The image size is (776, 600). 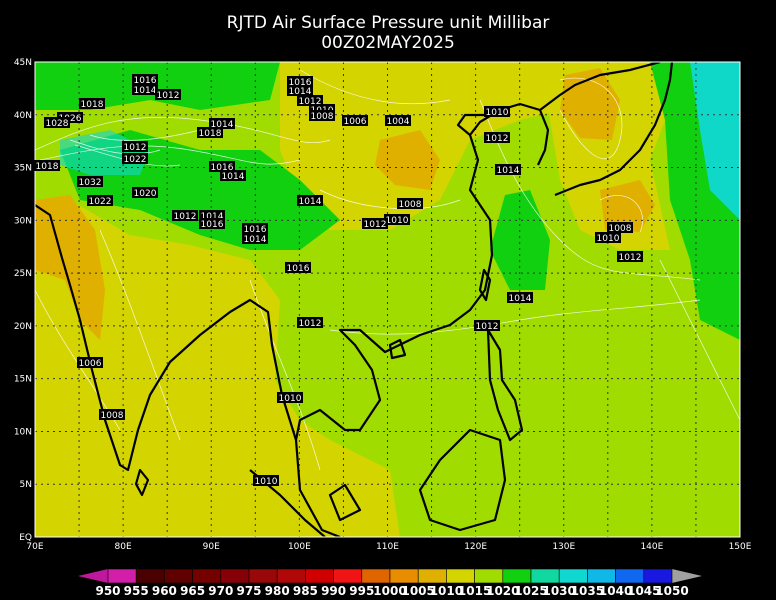 I want to click on field-orange-china, so click(x=407, y=160).